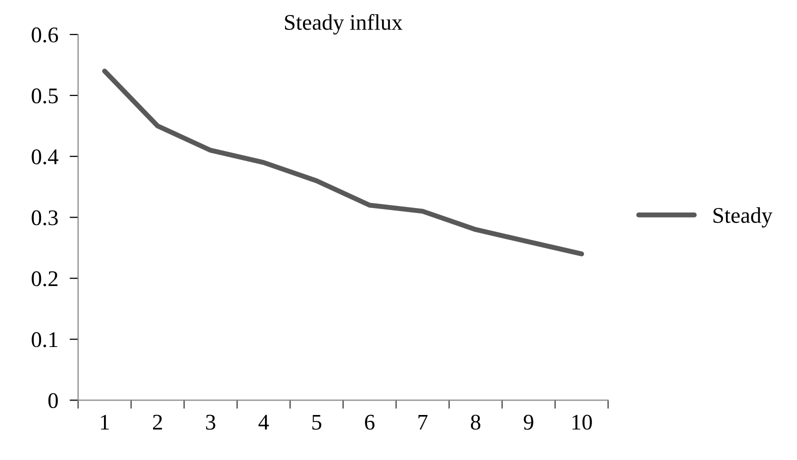 Image resolution: width=797 pixels, height=460 pixels. I want to click on x-tick-label: 2, so click(157, 422).